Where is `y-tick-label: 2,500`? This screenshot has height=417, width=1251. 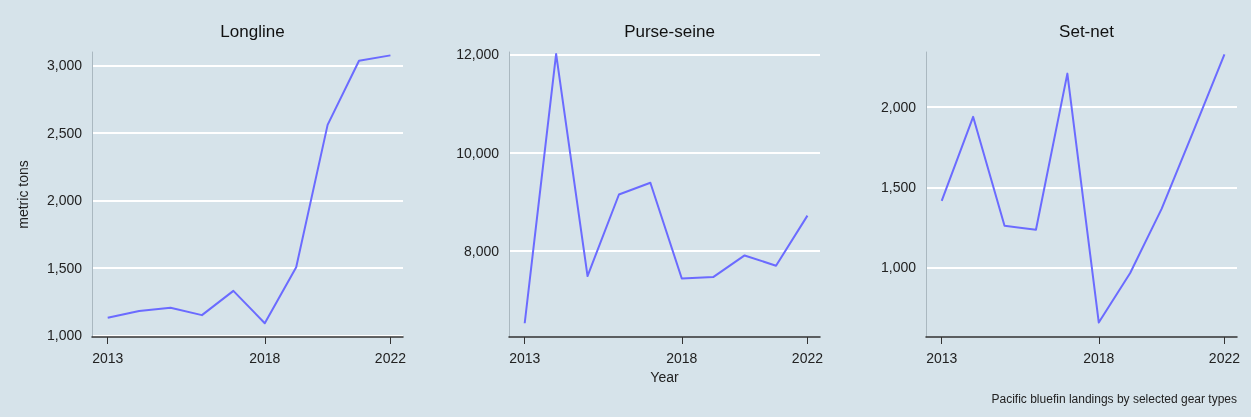
y-tick-label: 2,500 is located at coordinates (64, 132).